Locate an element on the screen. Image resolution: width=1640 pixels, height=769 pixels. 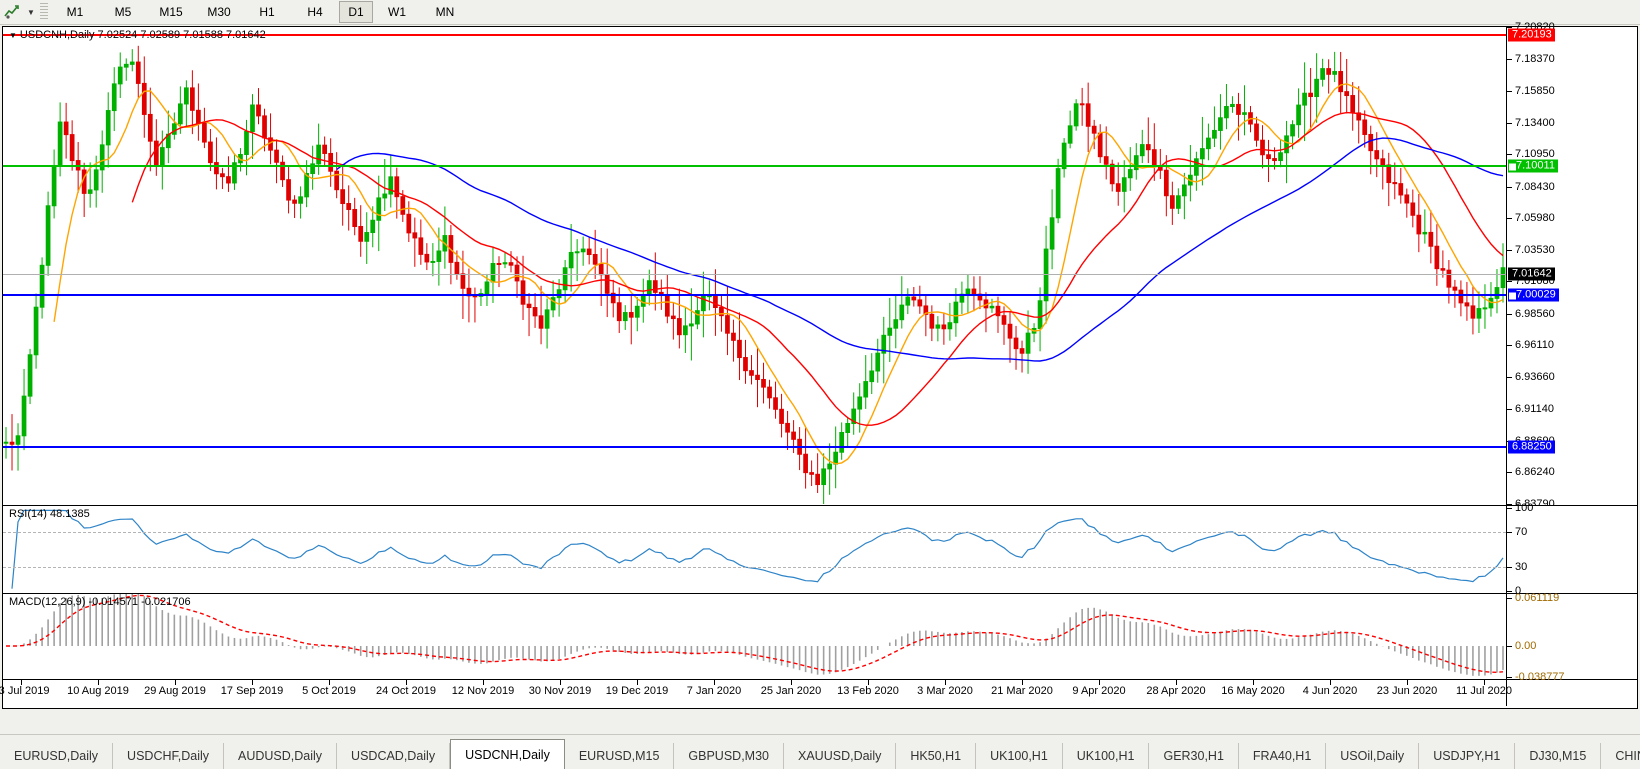
dropdown-arrow-icon: ▼ is located at coordinates (31, 12).